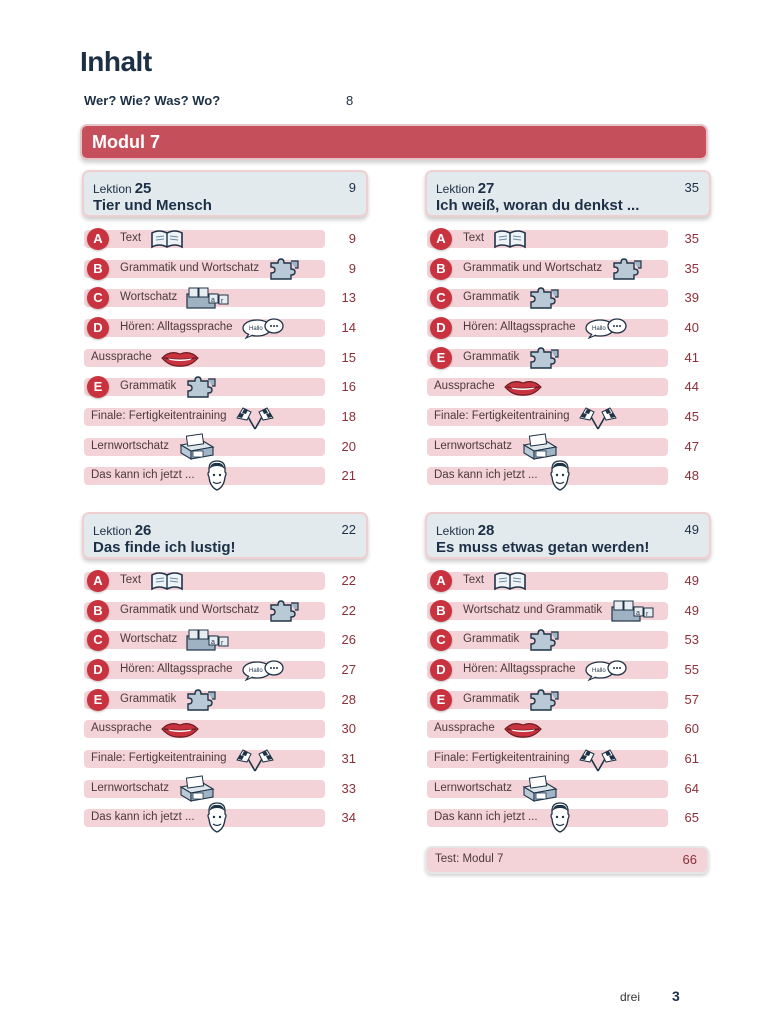 The width and height of the screenshot is (768, 1024). Describe the element at coordinates (225, 535) in the screenshot. I see `lesson-header: Lektion 26 22 Das finde ich lustig!` at that location.